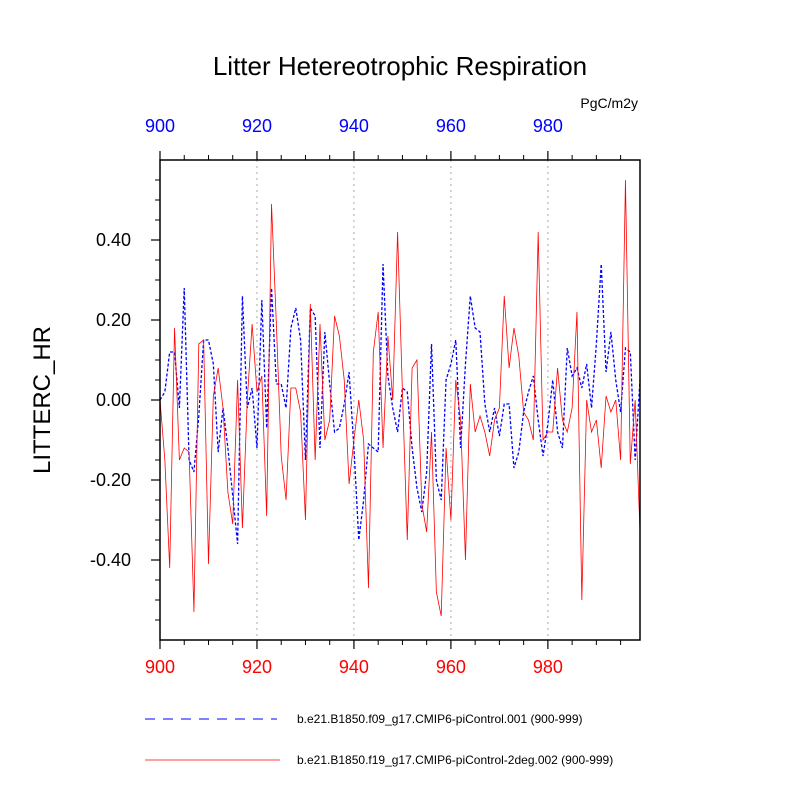  I want to click on y-tick-label: 0.00, so click(113, 400).